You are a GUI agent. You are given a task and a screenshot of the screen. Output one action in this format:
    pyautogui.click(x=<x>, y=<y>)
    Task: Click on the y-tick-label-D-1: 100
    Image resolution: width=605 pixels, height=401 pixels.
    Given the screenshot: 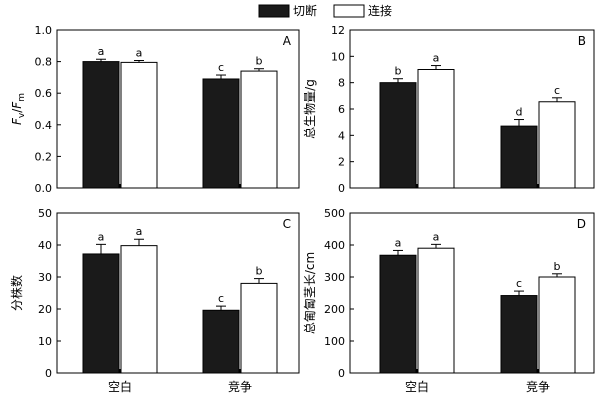 What is the action you would take?
    pyautogui.click(x=334, y=341)
    